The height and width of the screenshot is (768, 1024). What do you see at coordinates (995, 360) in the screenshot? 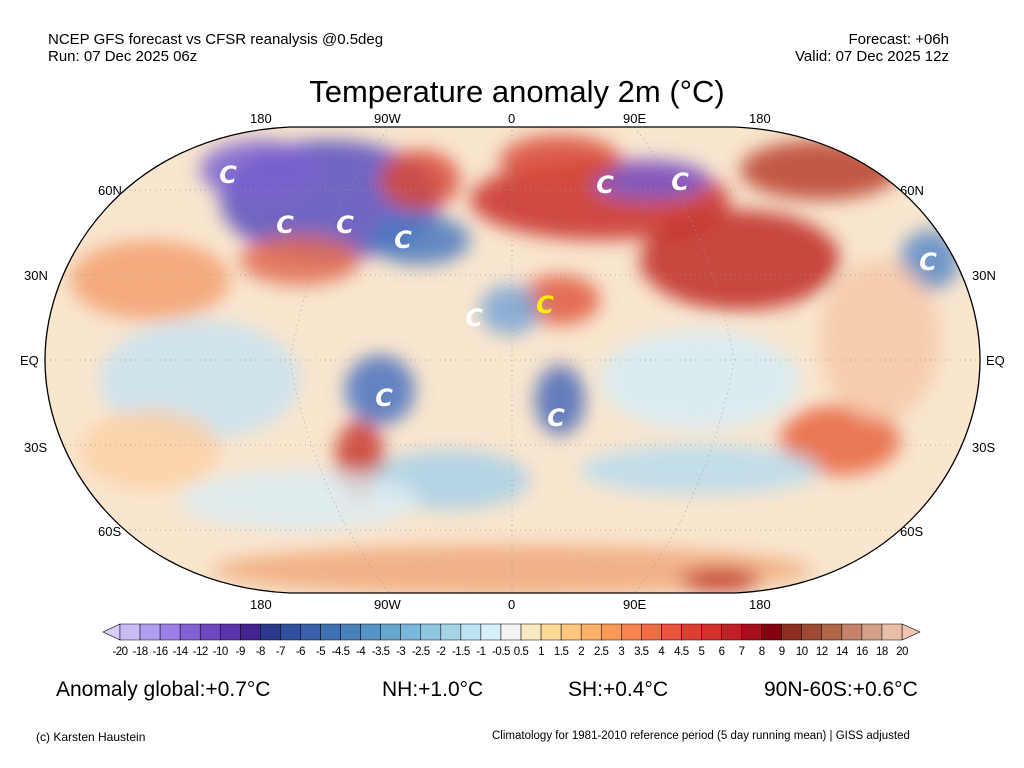
I see `lat-label-right: EQ` at bounding box center [995, 360].